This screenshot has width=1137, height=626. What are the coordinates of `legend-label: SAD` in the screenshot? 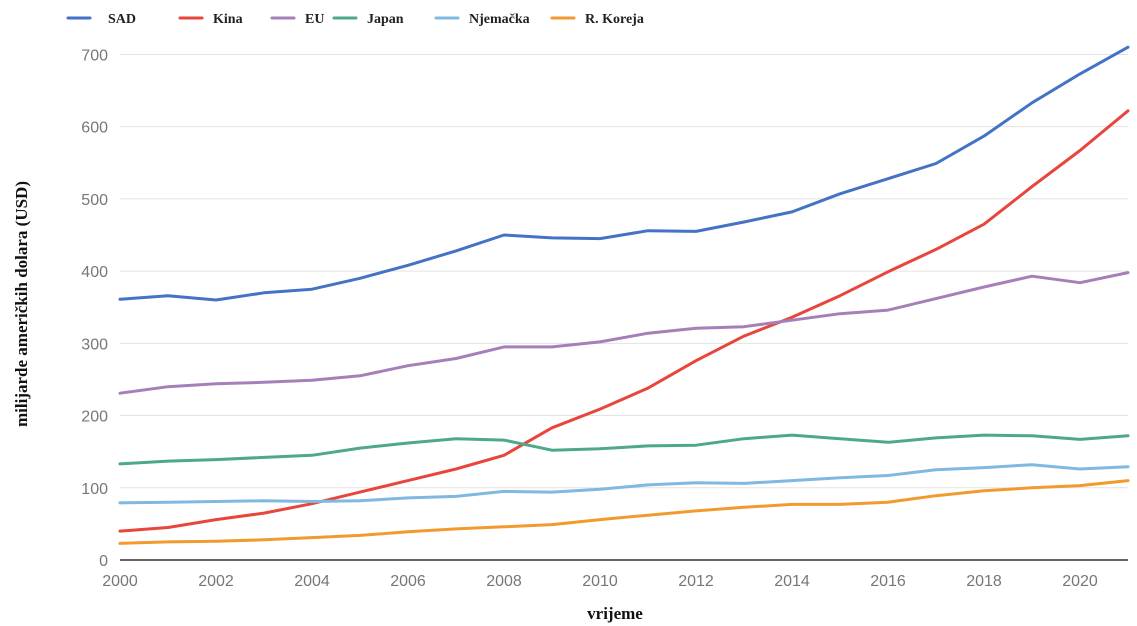 It's located at (122, 19).